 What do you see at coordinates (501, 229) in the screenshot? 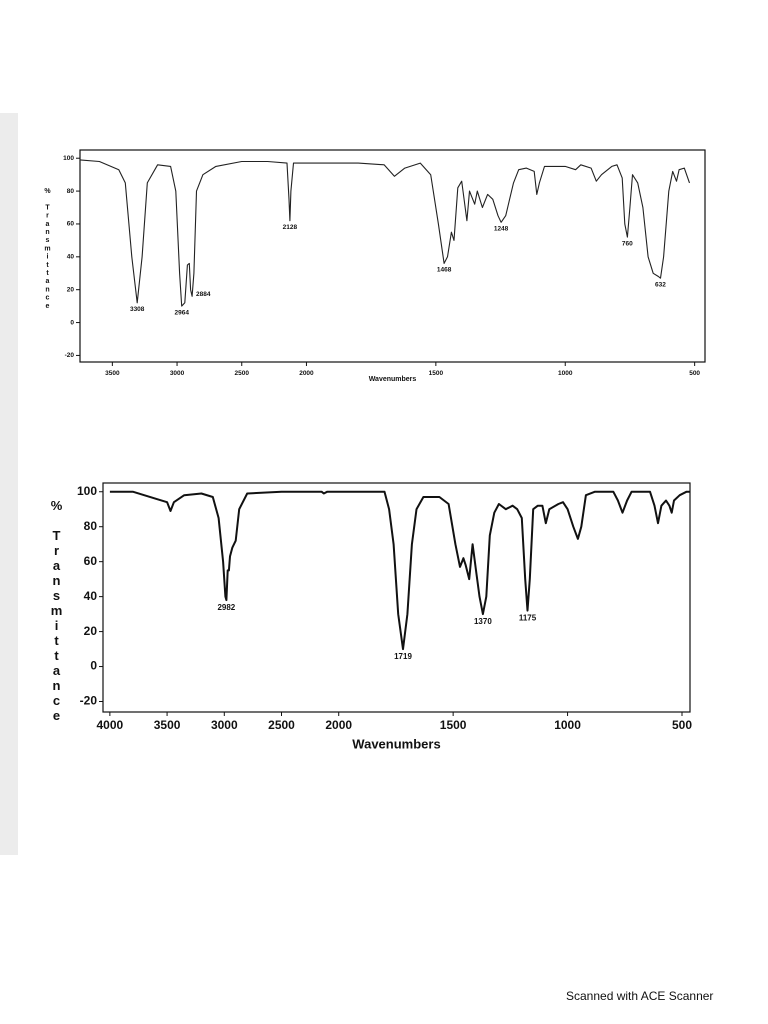
I see `peak-label: 1248` at bounding box center [501, 229].